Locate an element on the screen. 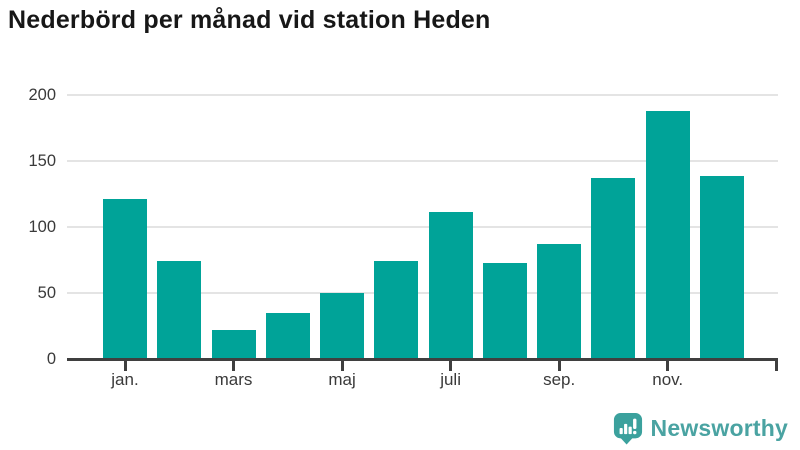  x-tick-label-mars: mars is located at coordinates (233, 379).